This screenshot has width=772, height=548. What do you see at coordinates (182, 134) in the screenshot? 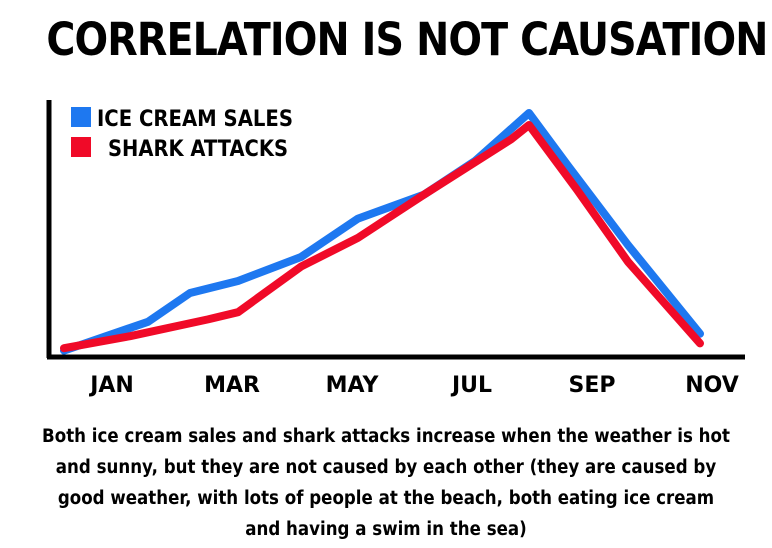
I see `legend: ICE CREAM SALES SHARK ATTACKS` at bounding box center [182, 134].